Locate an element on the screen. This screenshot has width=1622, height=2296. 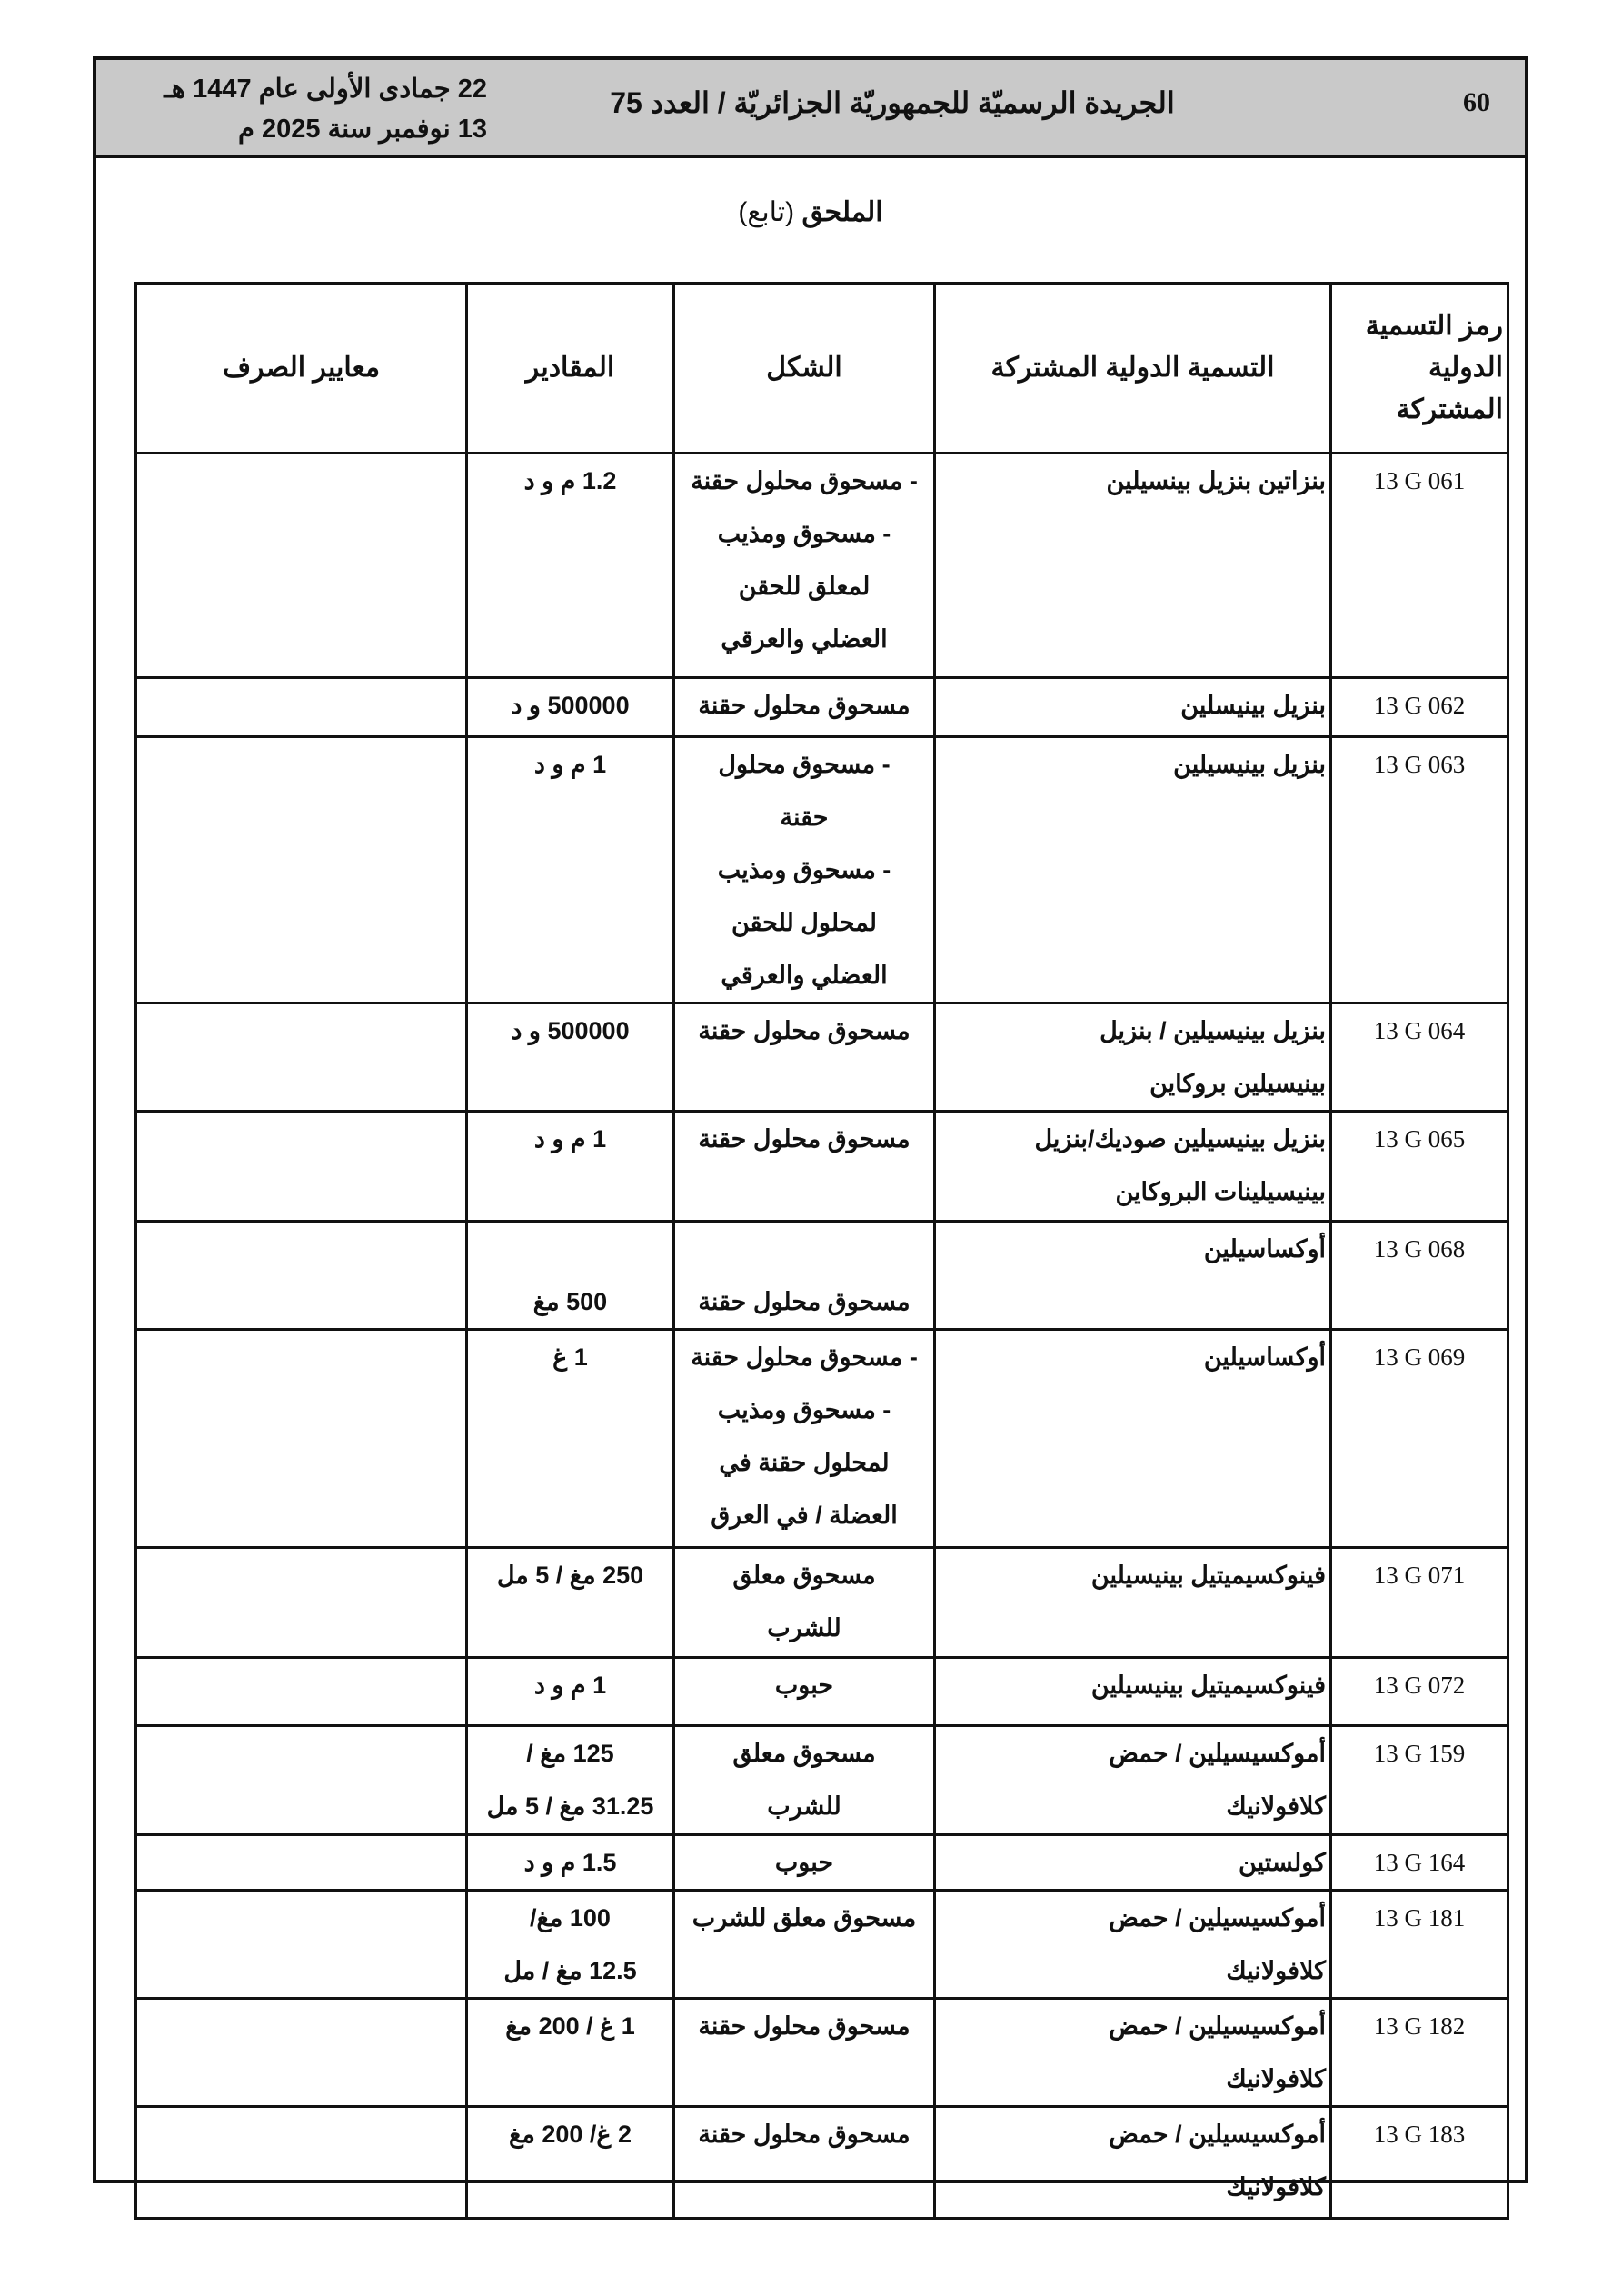
dose-line: 1.2 م و د is located at coordinates (570, 480).